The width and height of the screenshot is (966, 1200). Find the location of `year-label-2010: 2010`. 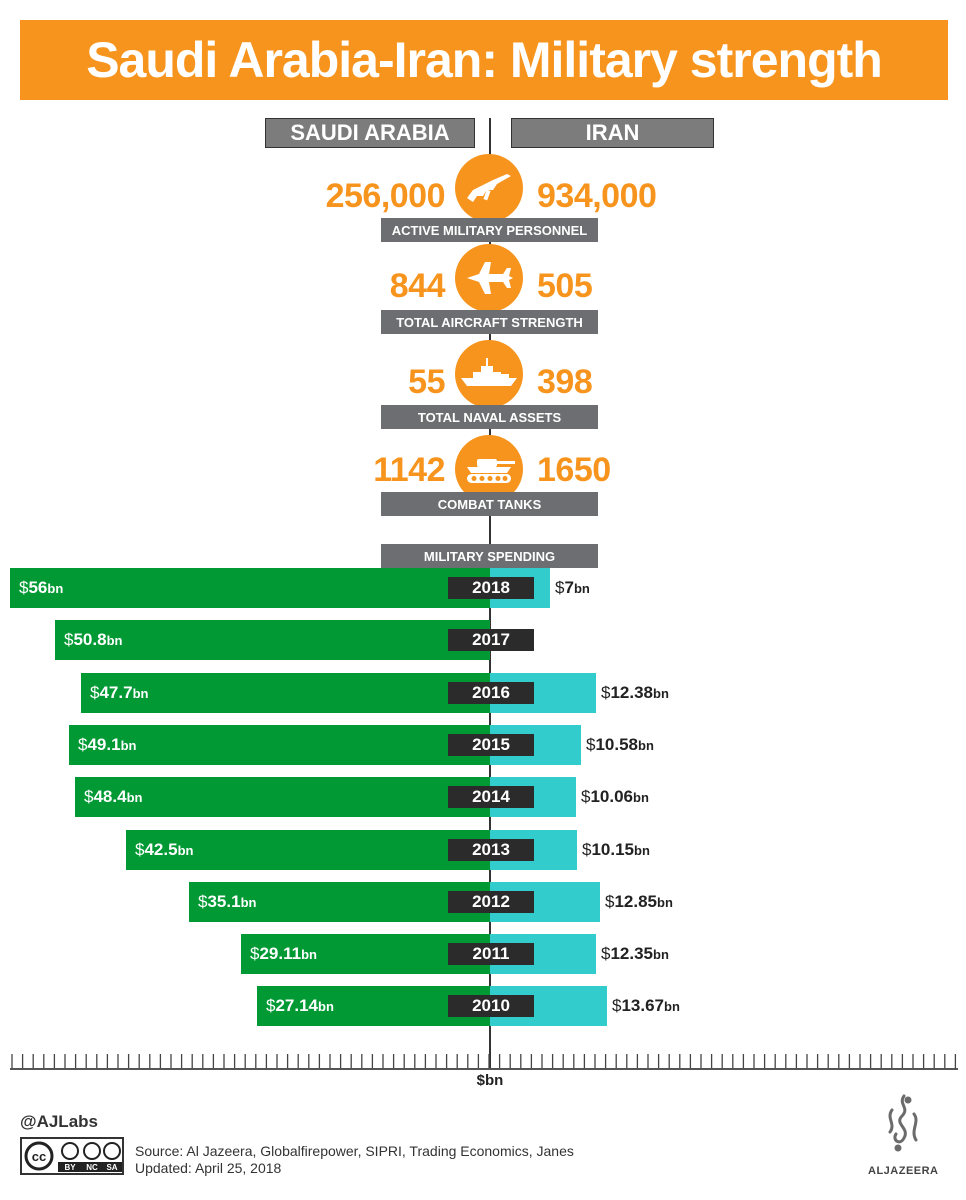

year-label-2010: 2010 is located at coordinates (491, 1006).